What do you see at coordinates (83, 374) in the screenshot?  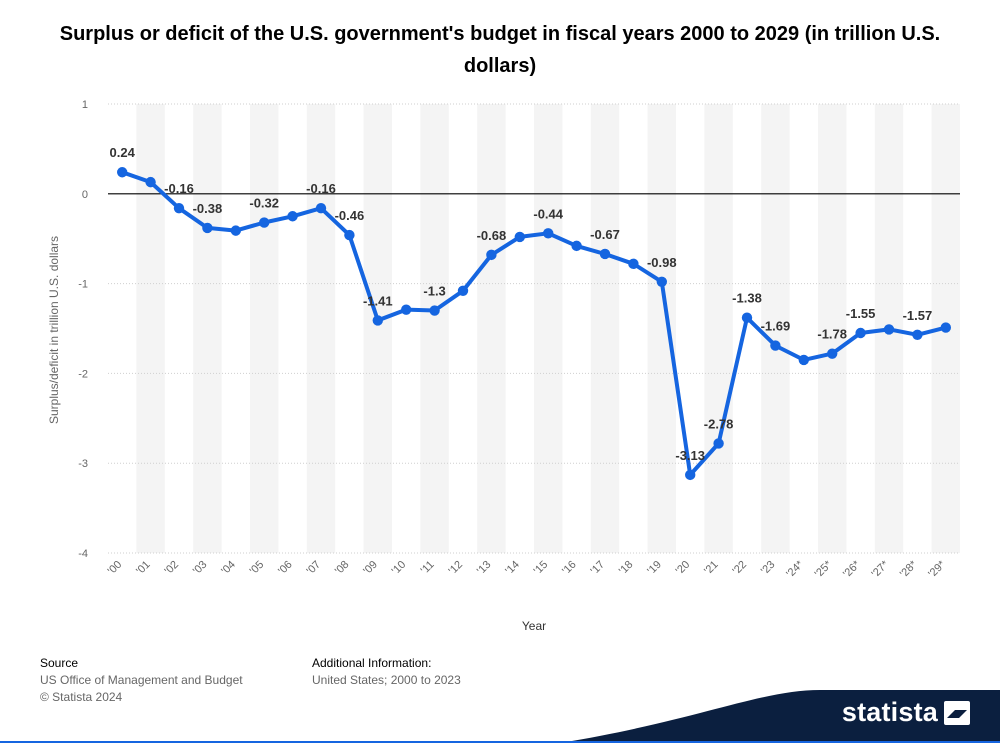 I see `y-tick-label: -2` at bounding box center [83, 374].